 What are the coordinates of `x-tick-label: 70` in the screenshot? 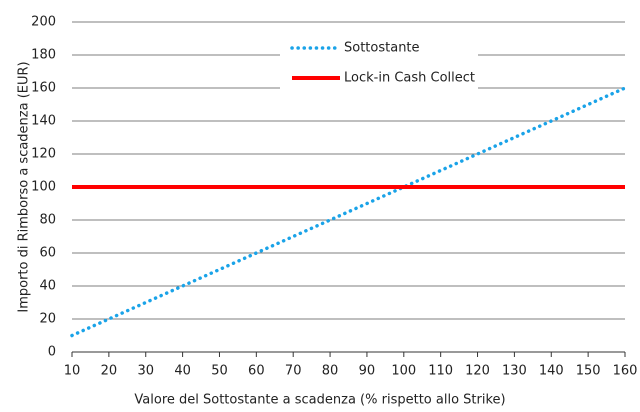 It's located at (293, 371).